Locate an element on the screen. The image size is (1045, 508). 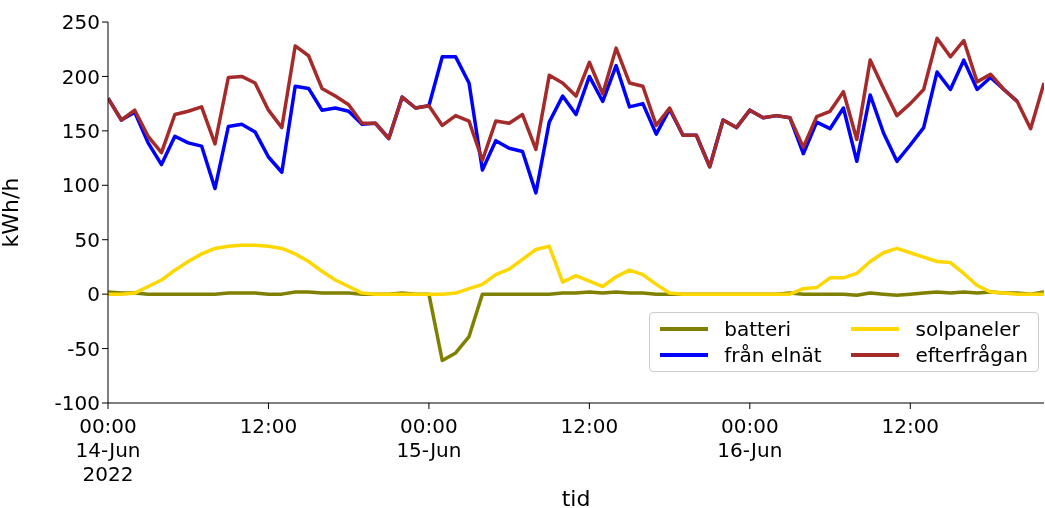
x-tick-label: 00:00 16-Jun is located at coordinates (750, 438).